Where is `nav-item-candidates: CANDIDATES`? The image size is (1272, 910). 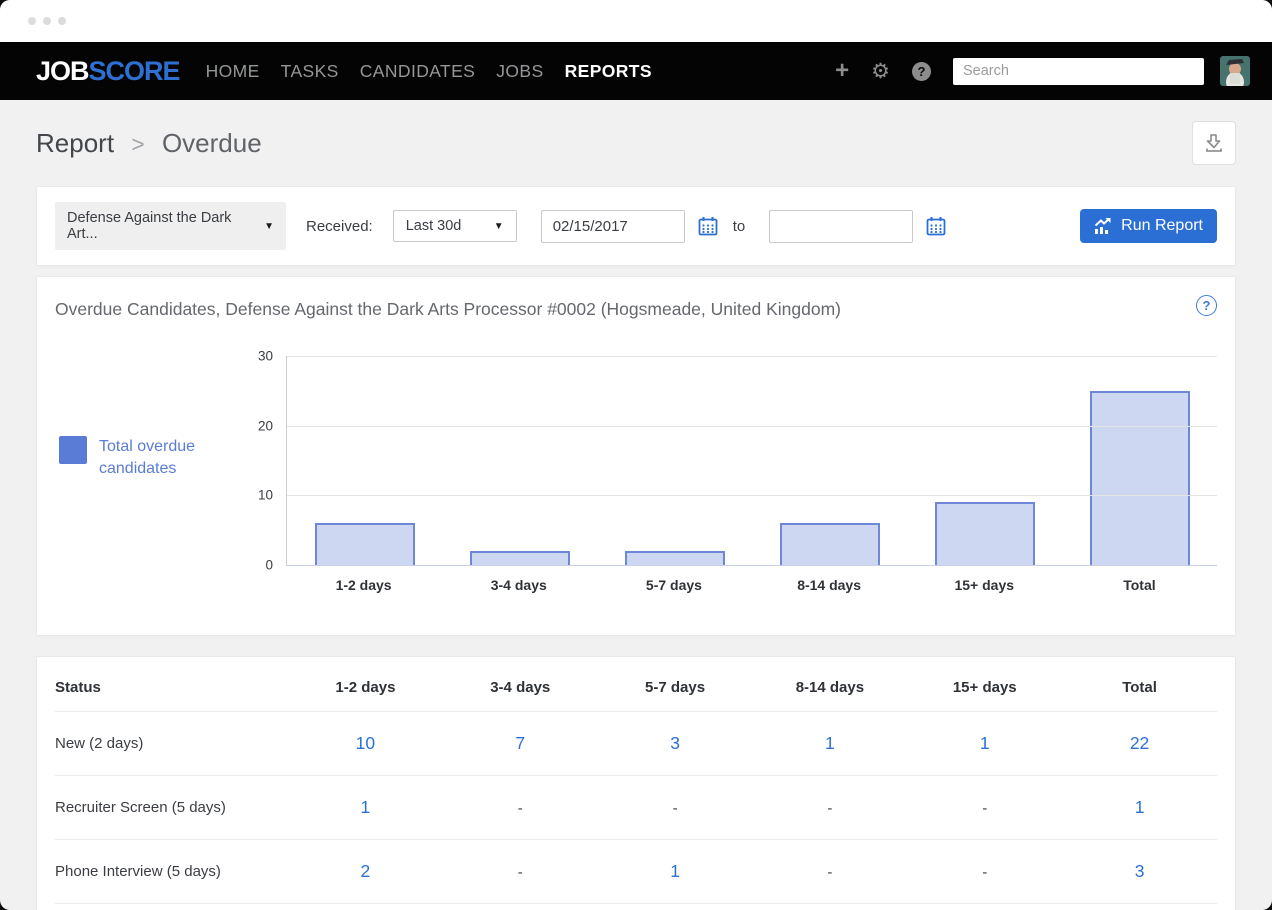 nav-item-candidates: CANDIDATES is located at coordinates (417, 70).